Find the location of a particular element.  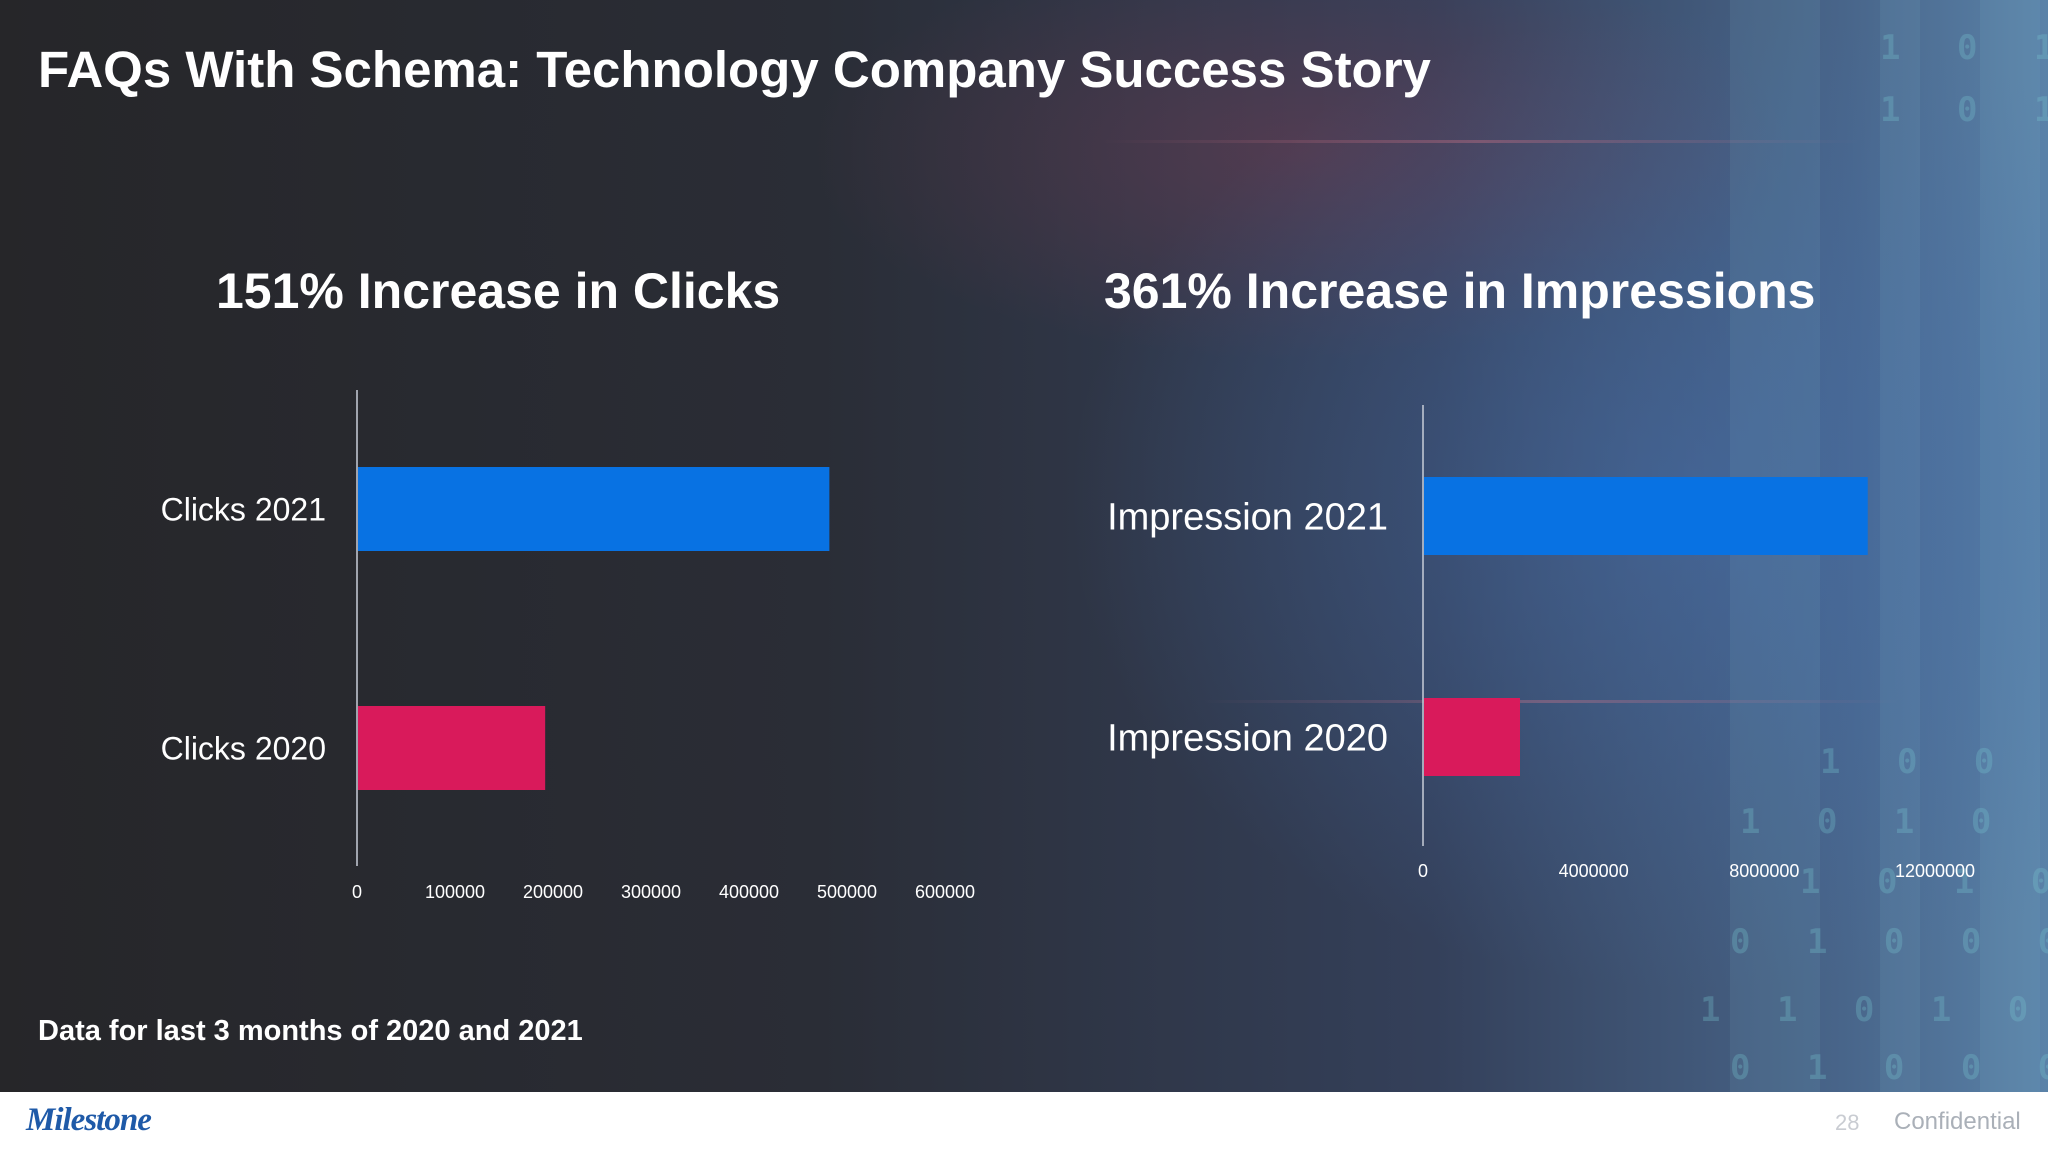

clicks-category-label: Clicks 2020 is located at coordinates (243, 749).